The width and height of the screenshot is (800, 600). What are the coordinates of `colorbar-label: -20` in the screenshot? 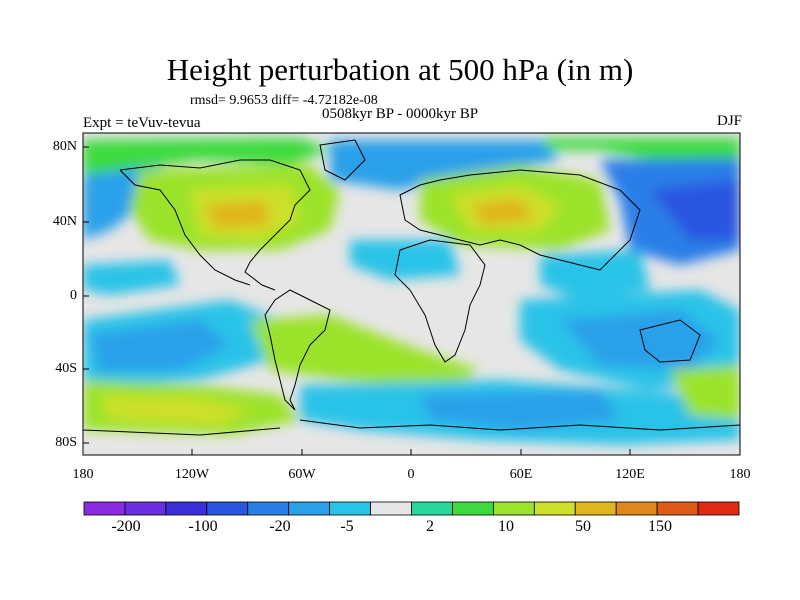 It's located at (280, 526).